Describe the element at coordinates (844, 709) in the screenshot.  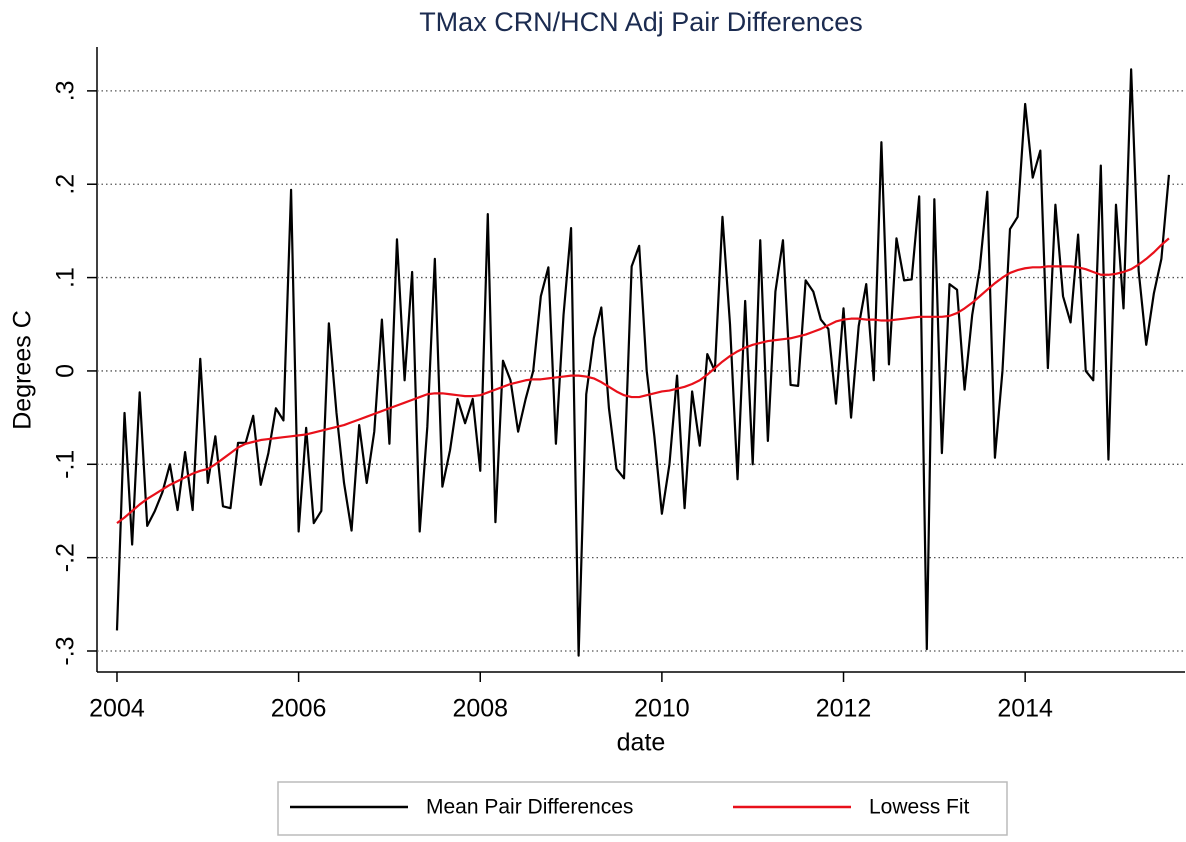
I see `x-tick-label: 2012` at that location.